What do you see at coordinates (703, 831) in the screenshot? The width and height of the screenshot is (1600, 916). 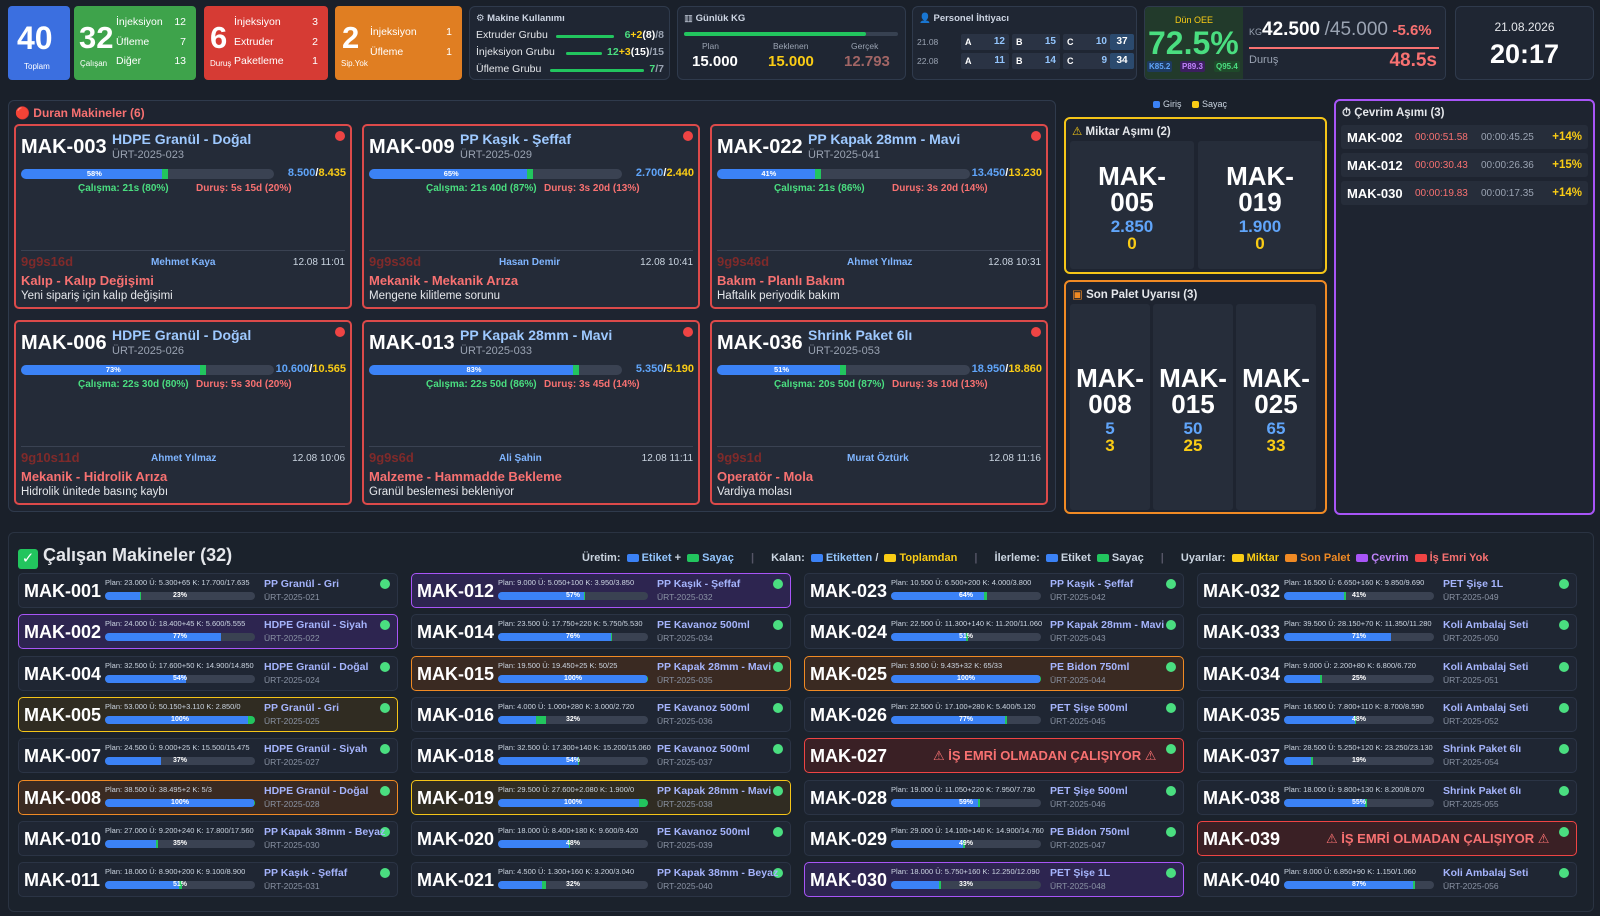 I see `product-name: PE Kavanoz 500ml` at bounding box center [703, 831].